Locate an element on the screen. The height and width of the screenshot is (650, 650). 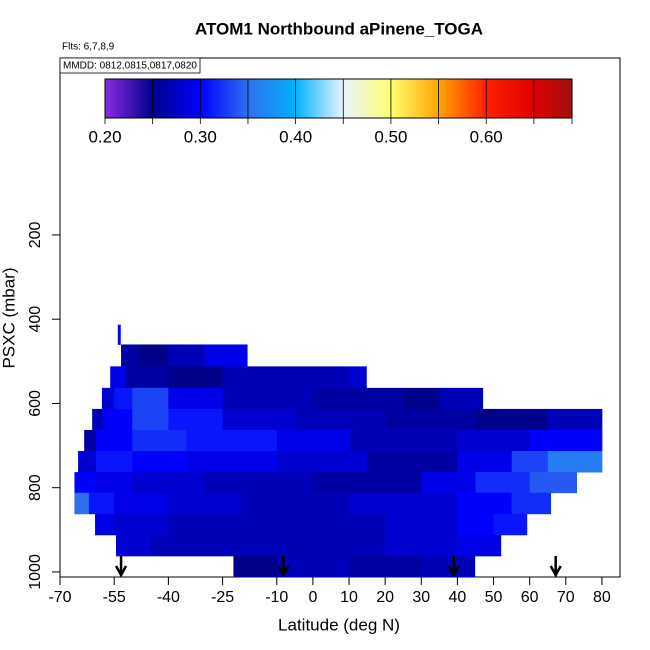
x-tick-label: 0 is located at coordinates (312, 597).